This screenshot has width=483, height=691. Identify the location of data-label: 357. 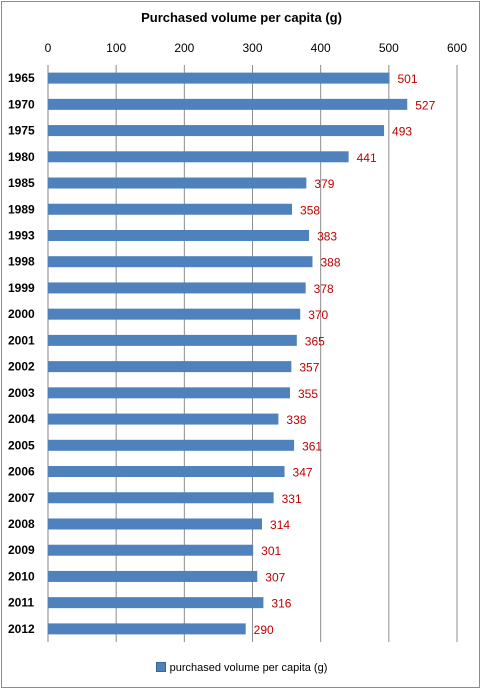
(309, 368).